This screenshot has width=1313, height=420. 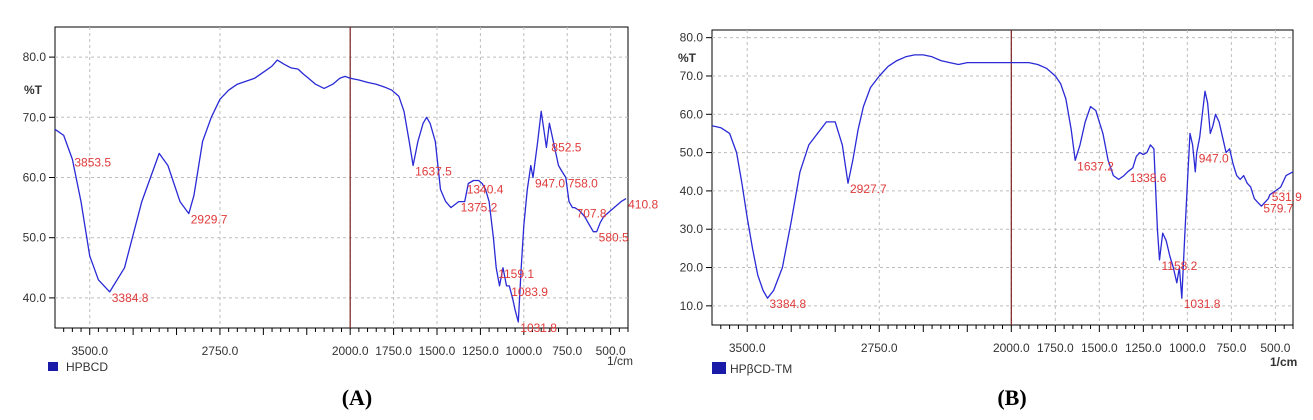 I want to click on peak-label: 579.7, so click(x=1278, y=208).